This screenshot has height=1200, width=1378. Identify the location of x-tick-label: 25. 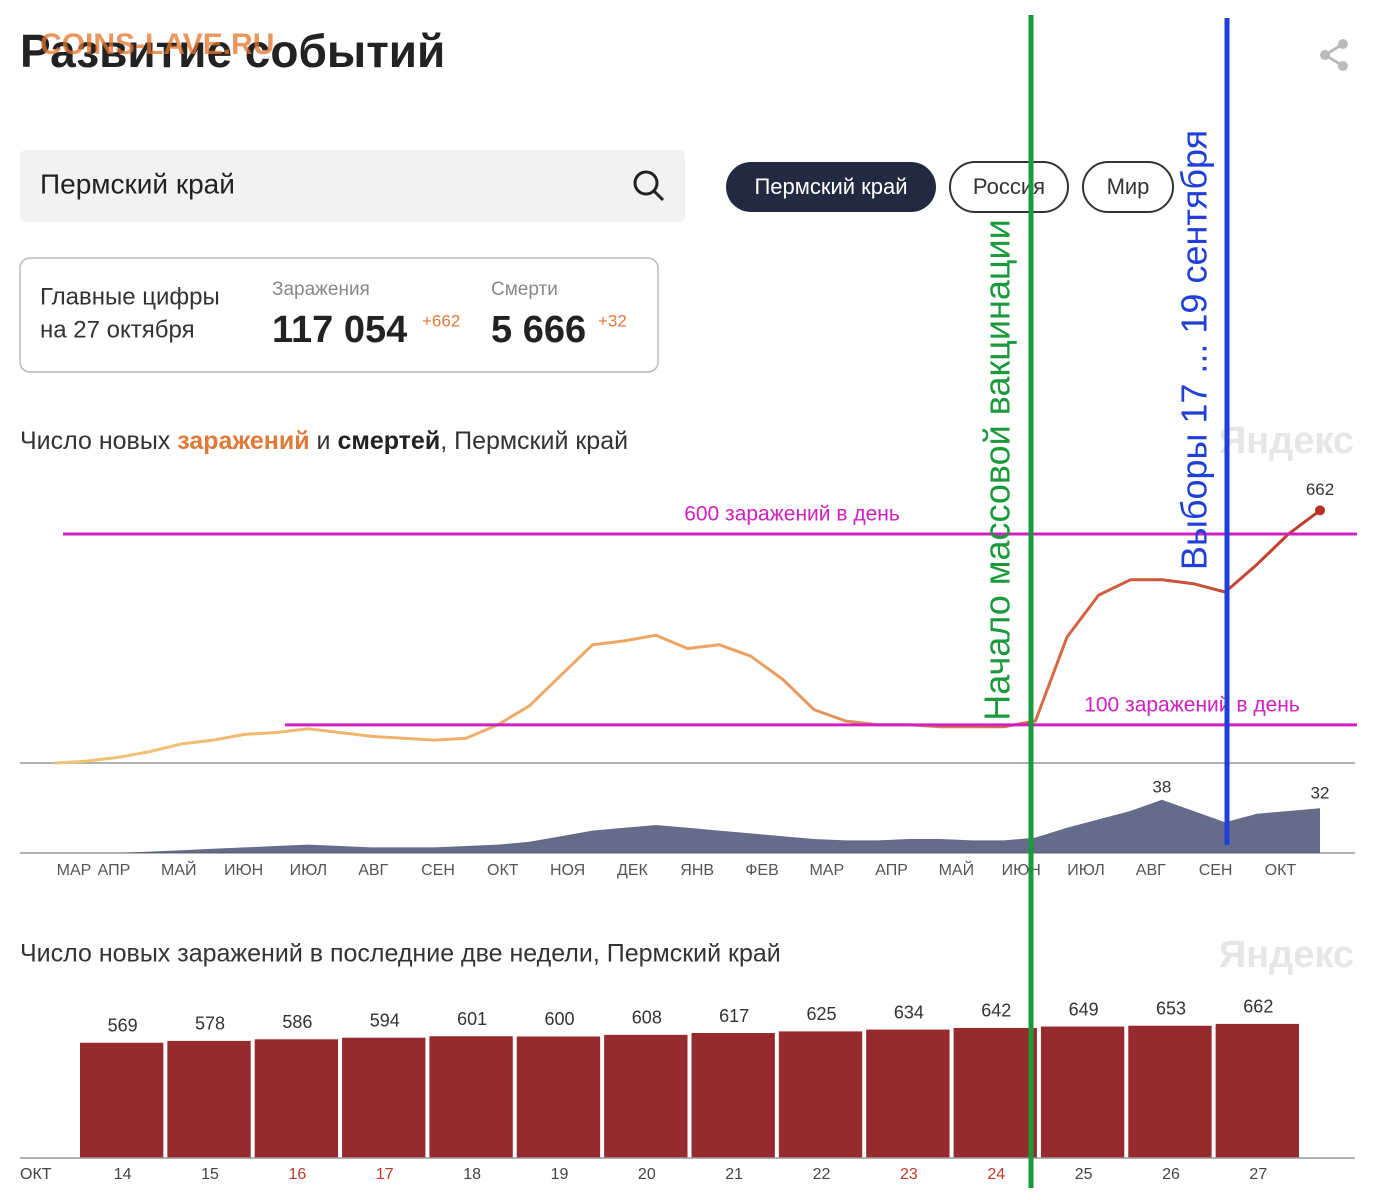
(1084, 1174).